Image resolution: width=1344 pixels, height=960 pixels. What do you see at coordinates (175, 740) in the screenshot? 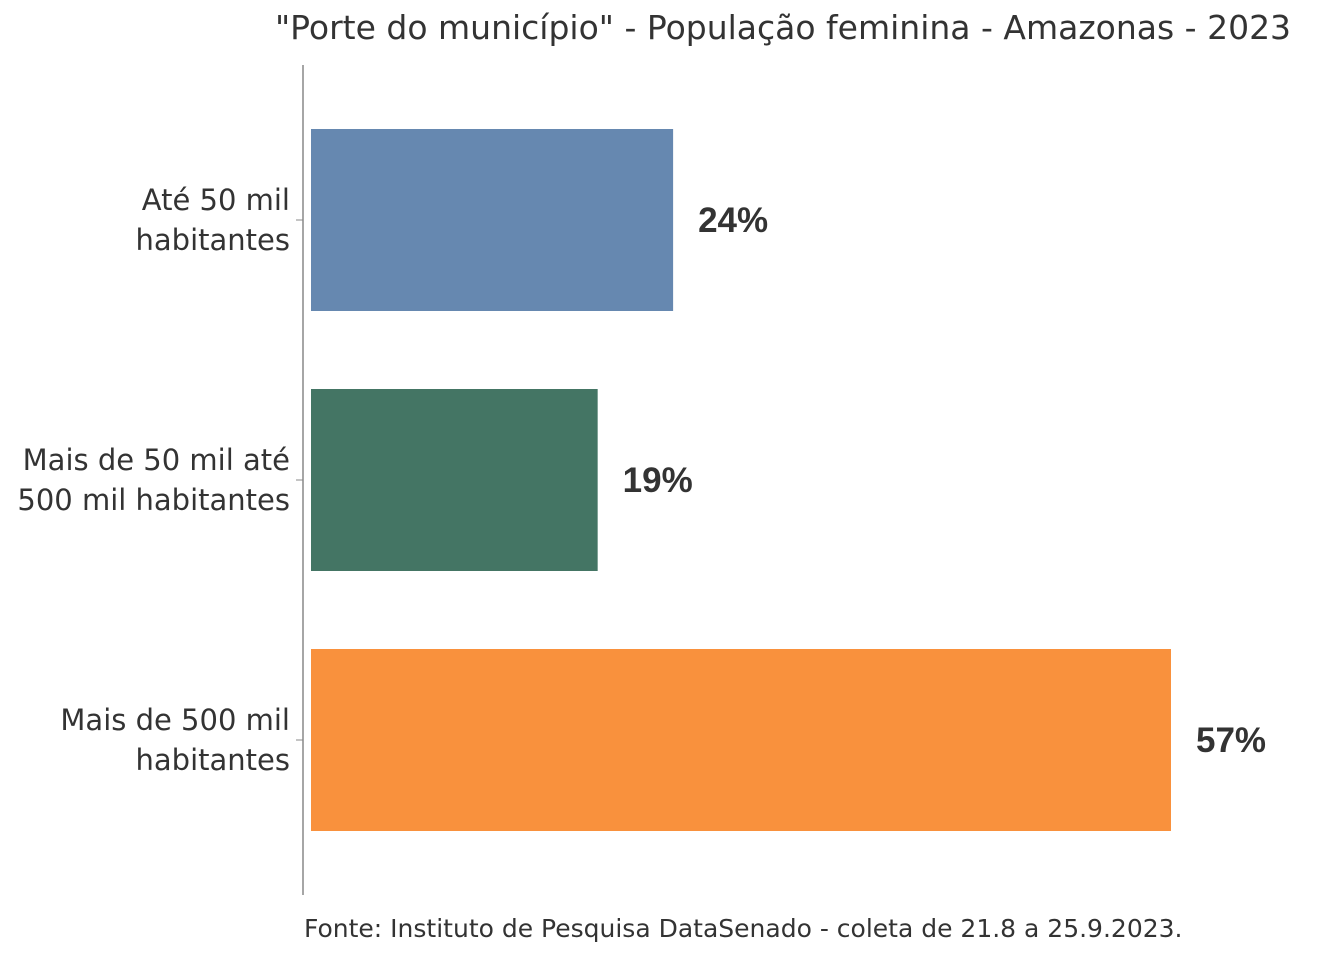
I see `category-label-2: Mais de 500 mil habitantes` at bounding box center [175, 740].